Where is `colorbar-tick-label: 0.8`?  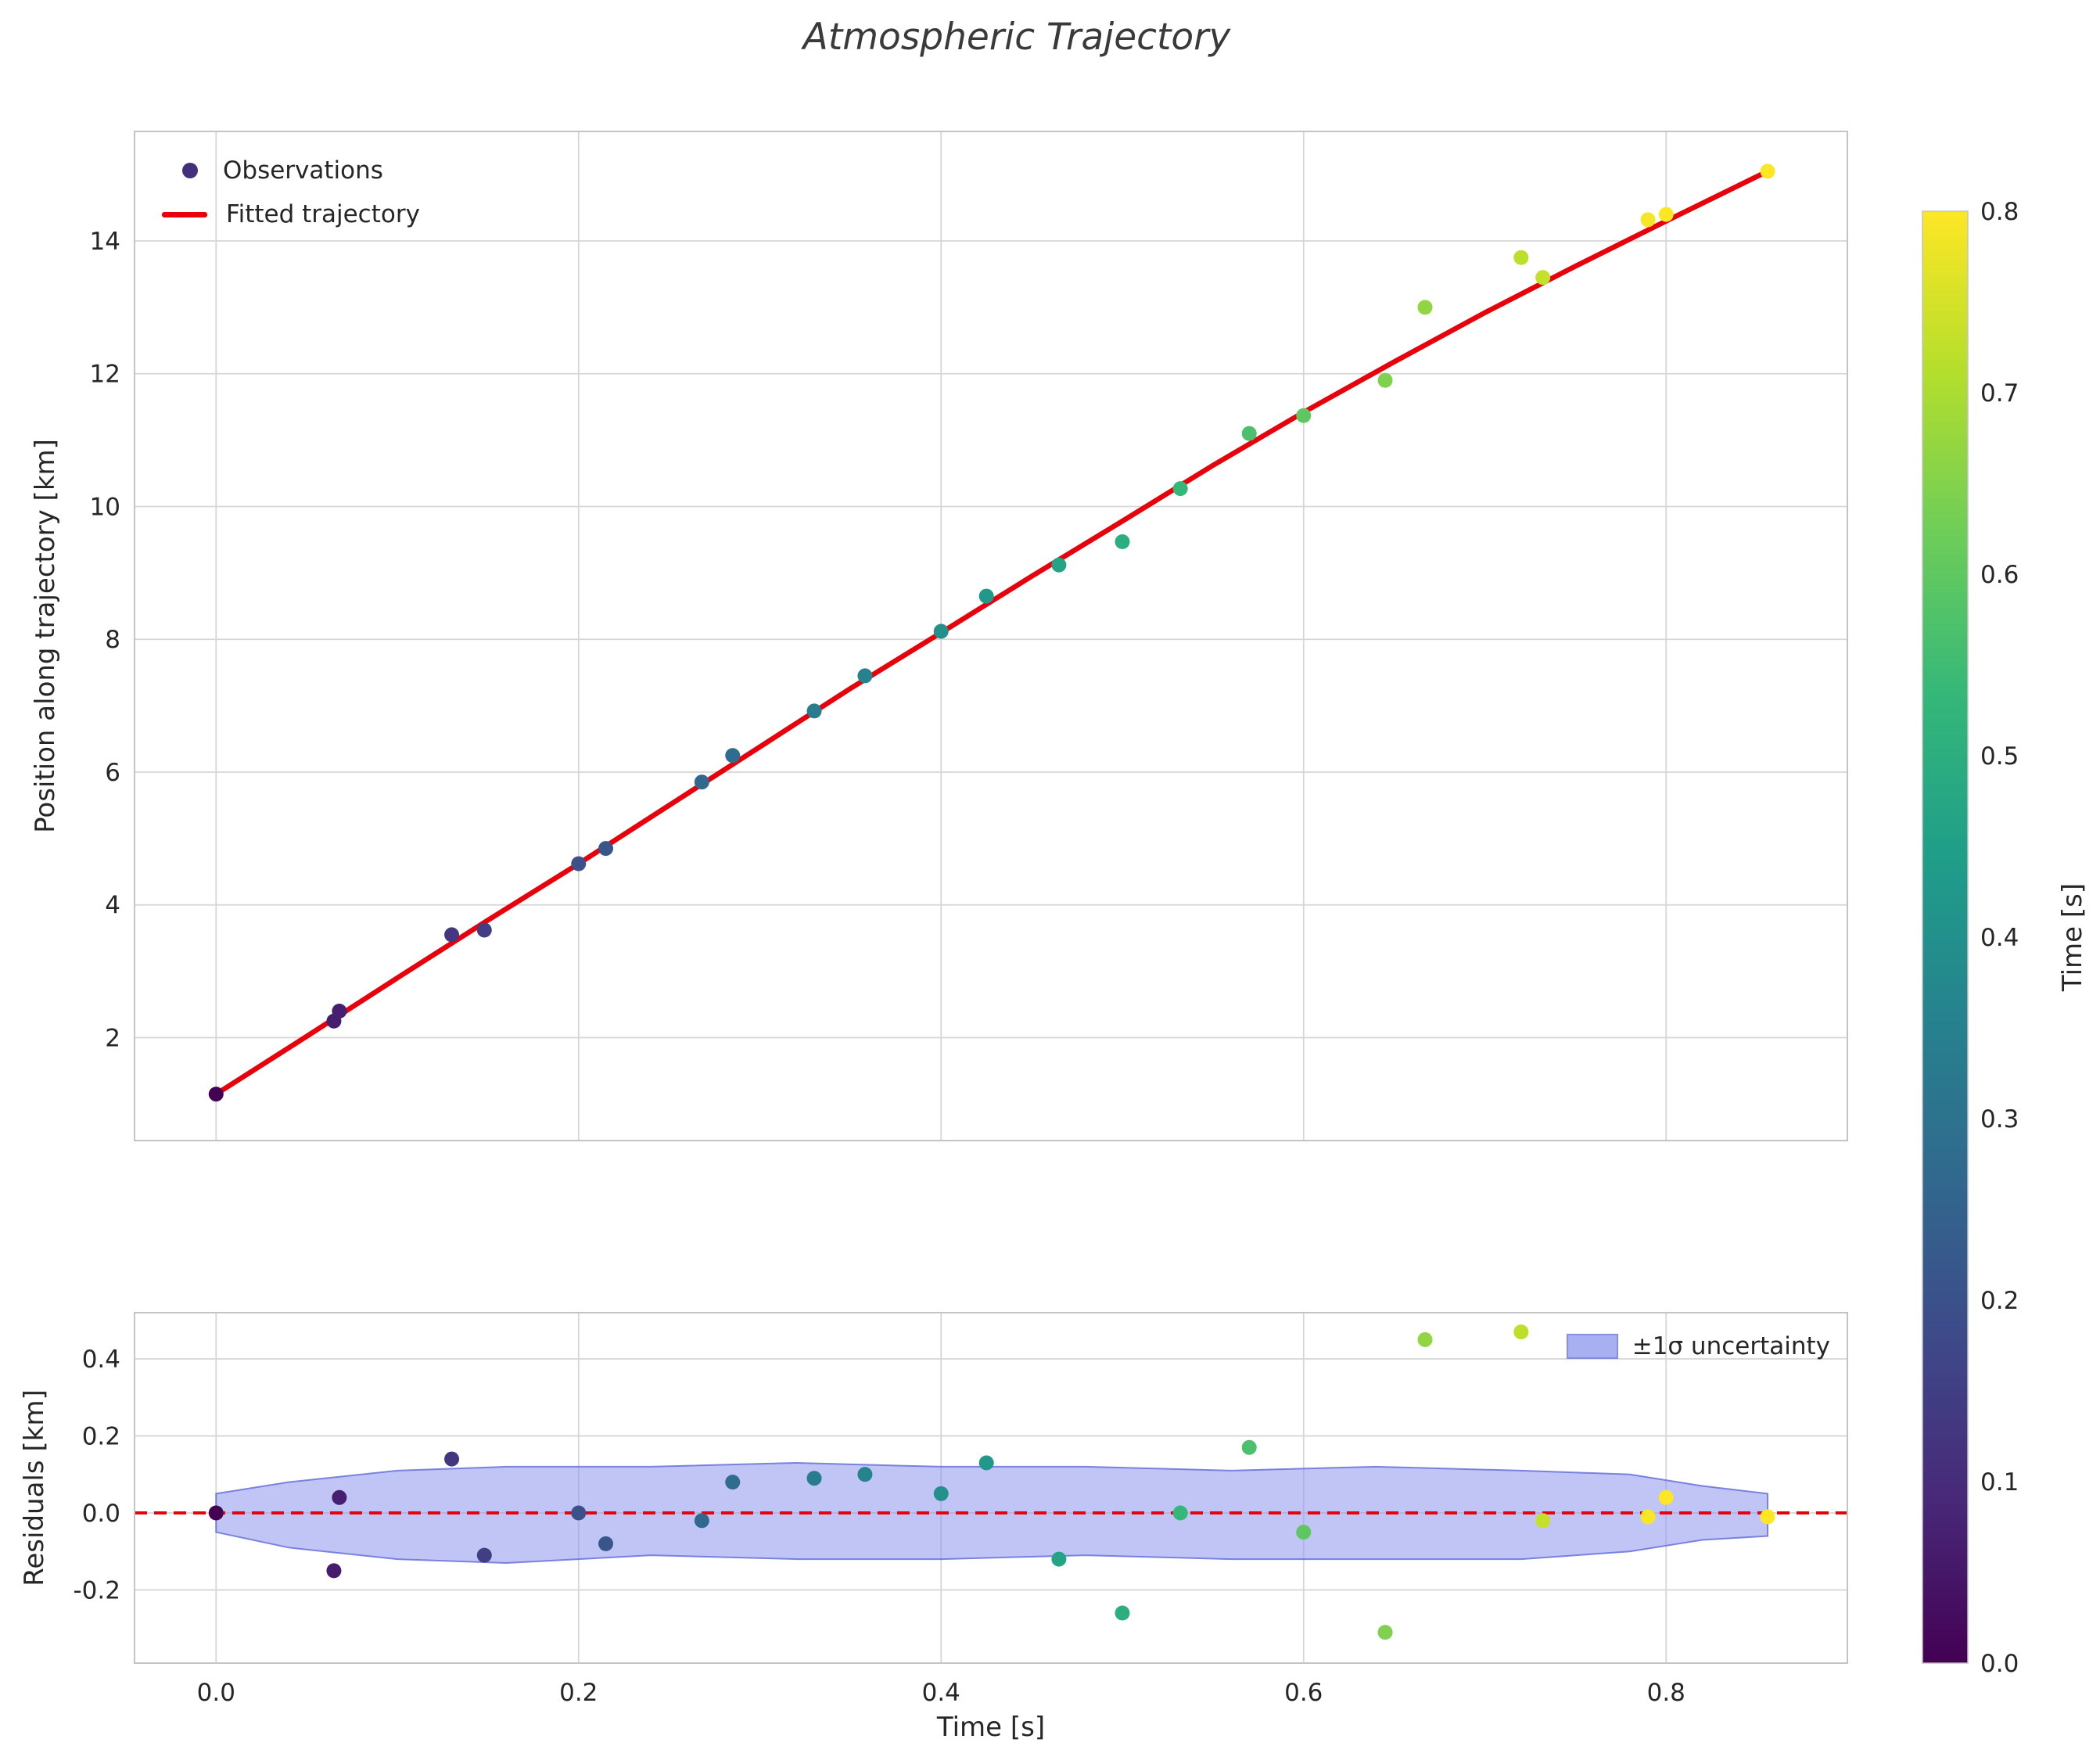
colorbar-tick-label: 0.8 is located at coordinates (1999, 212).